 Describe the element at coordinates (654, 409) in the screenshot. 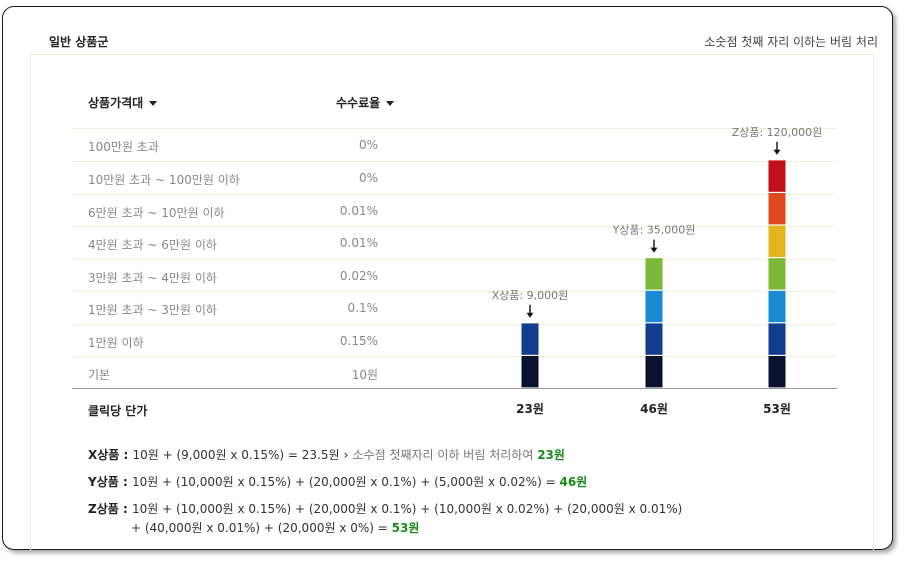

I see `cpc-total-label: 46원` at that location.